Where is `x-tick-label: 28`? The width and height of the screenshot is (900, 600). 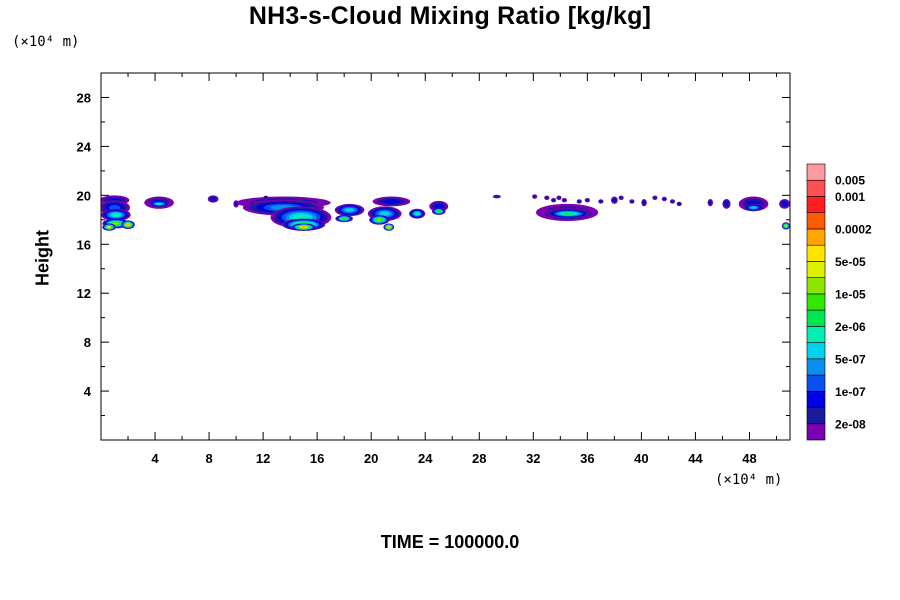 x-tick-label: 28 is located at coordinates (479, 458).